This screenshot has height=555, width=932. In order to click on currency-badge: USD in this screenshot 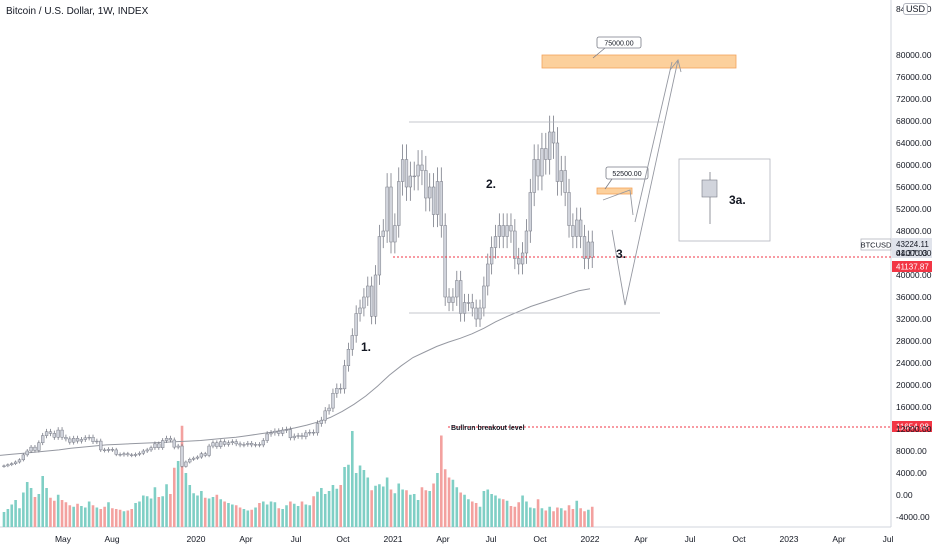, I will do `click(916, 9)`.